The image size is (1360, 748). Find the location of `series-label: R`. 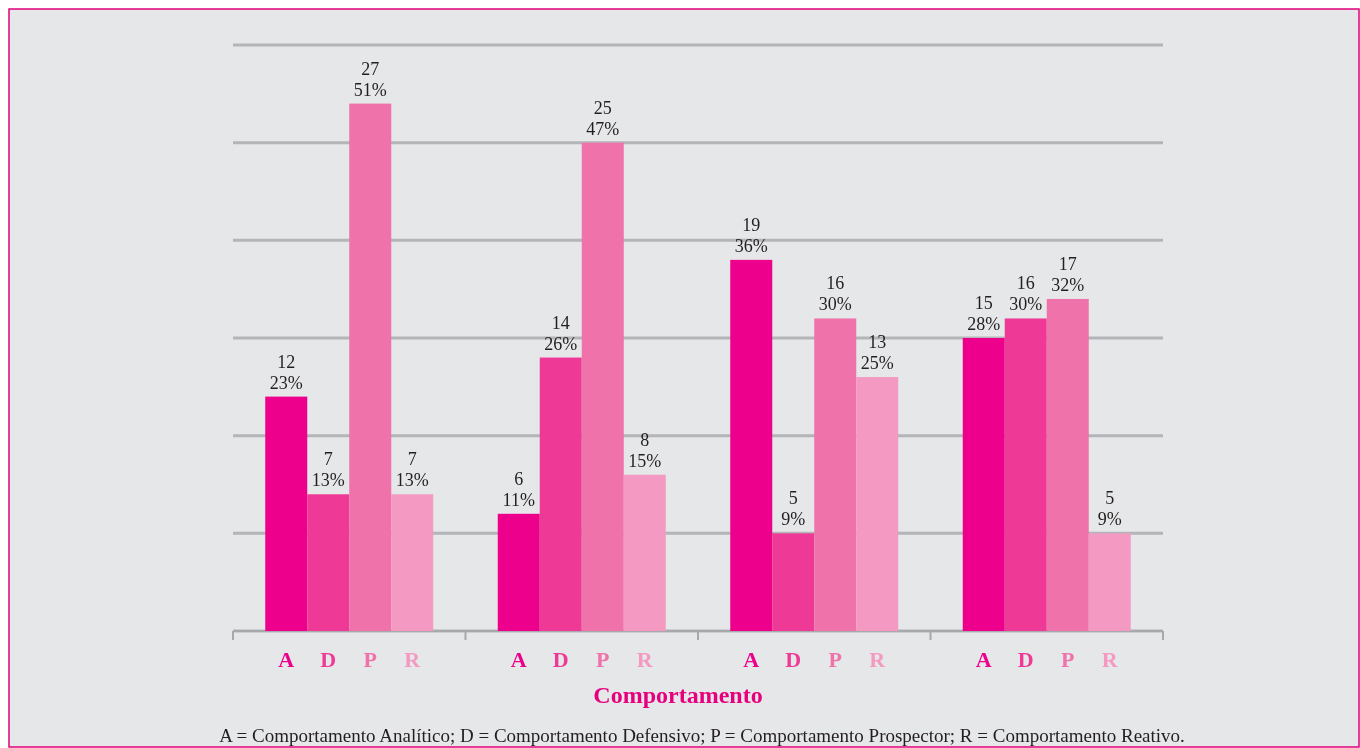

series-label: R is located at coordinates (413, 659).